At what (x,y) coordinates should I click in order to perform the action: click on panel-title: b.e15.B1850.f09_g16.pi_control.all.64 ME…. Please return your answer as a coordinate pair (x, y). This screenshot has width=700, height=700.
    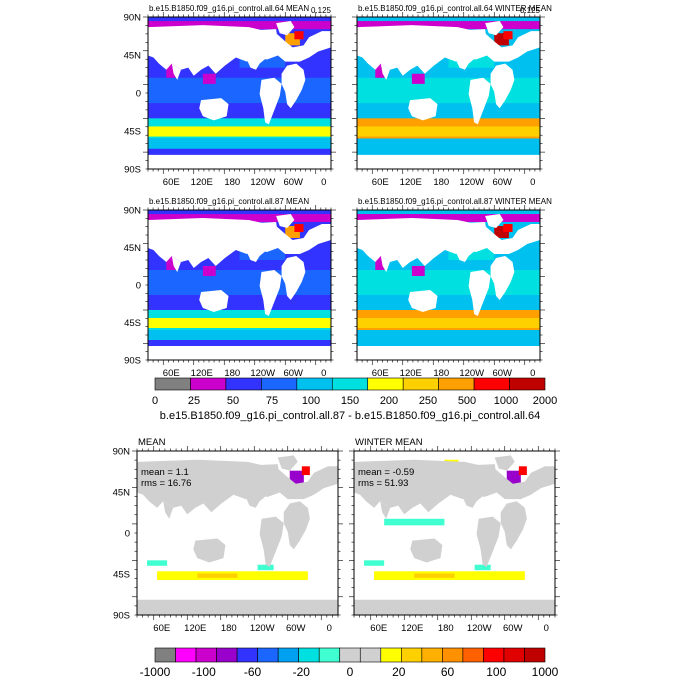
    Looking at the image, I should click on (229, 8).